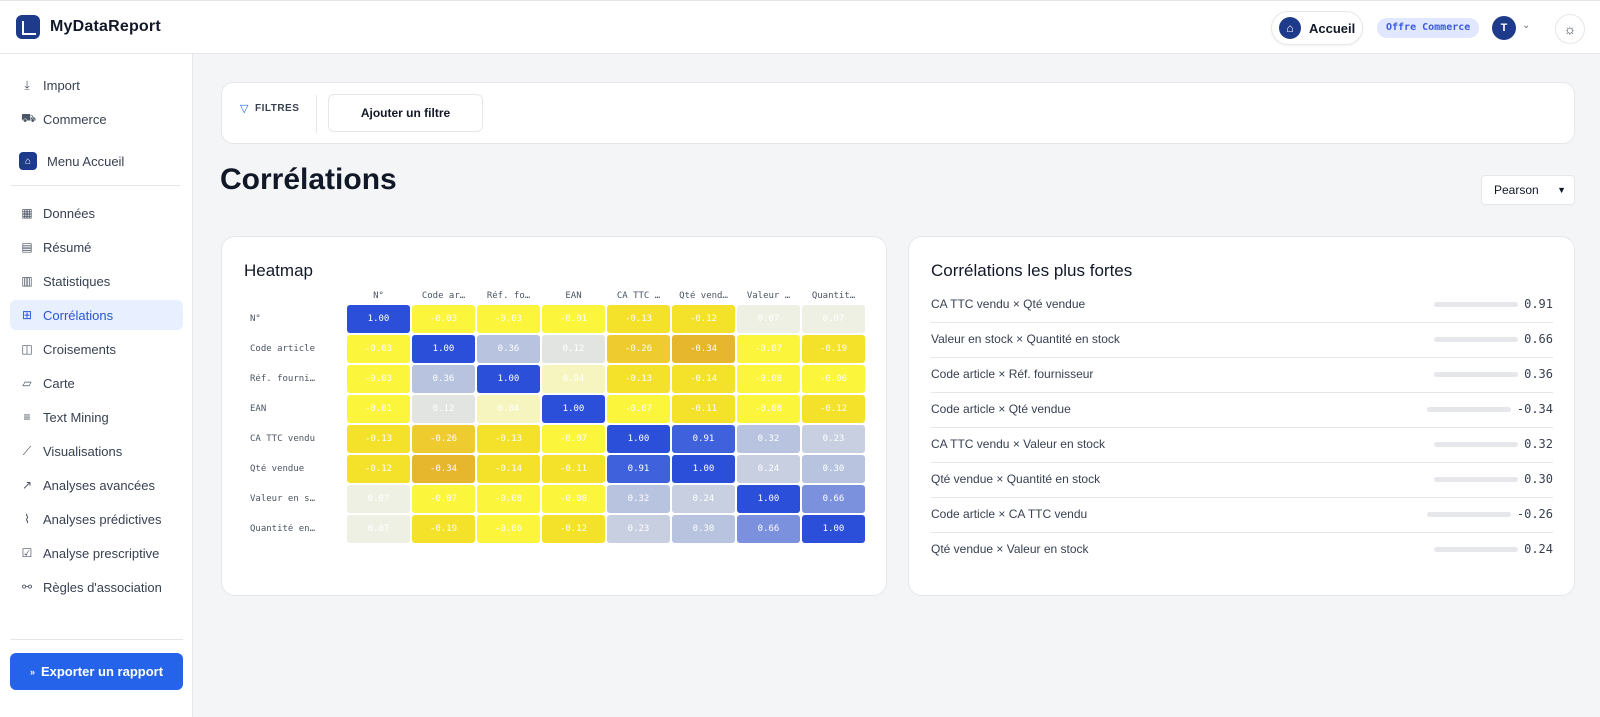 Image resolution: width=1600 pixels, height=717 pixels. I want to click on add-filter-button: Ajouter un filtre, so click(405, 113).